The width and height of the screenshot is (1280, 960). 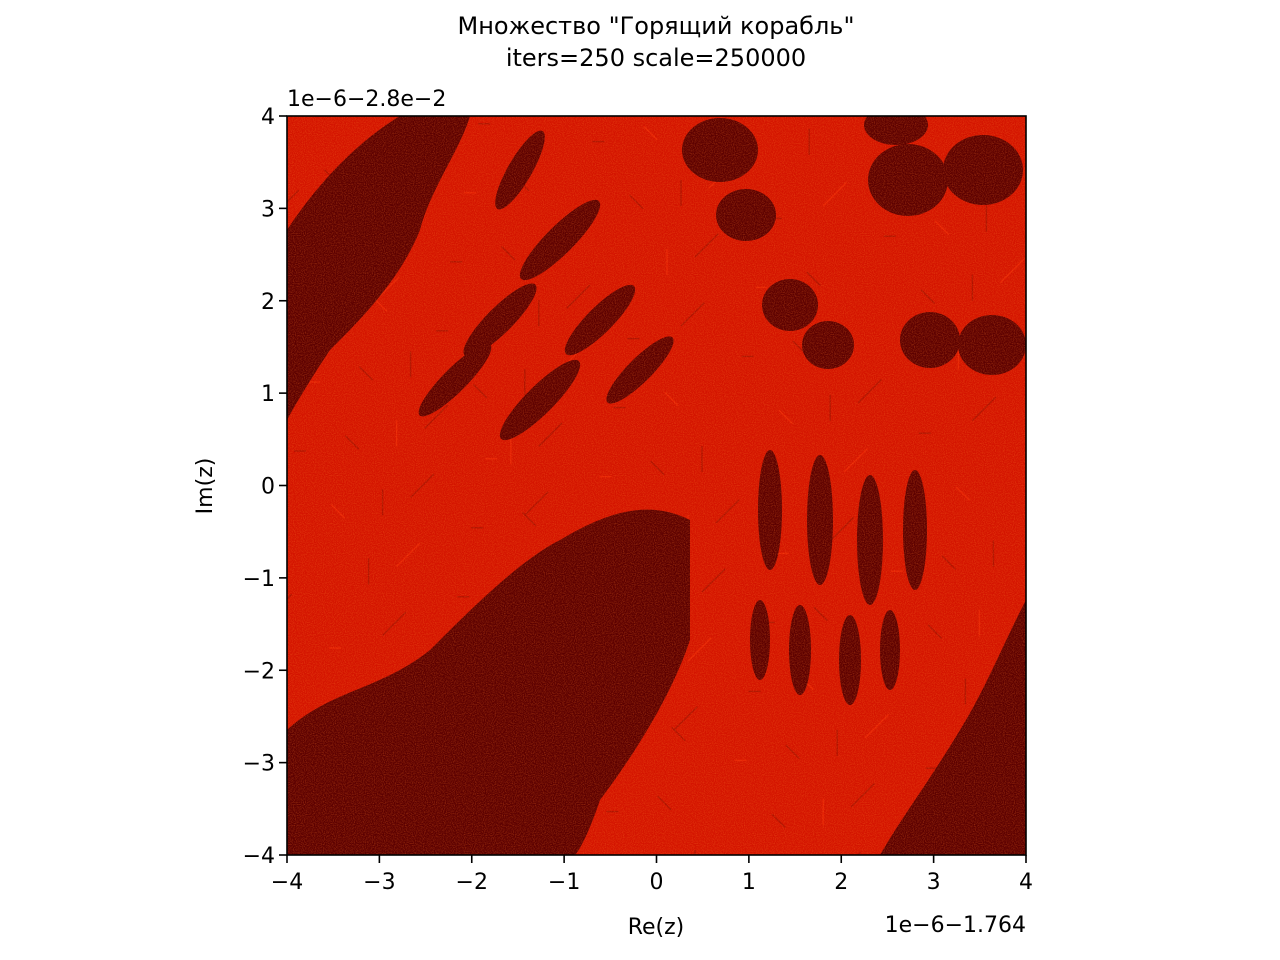 I want to click on y-tick-label: −4, so click(x=259, y=856).